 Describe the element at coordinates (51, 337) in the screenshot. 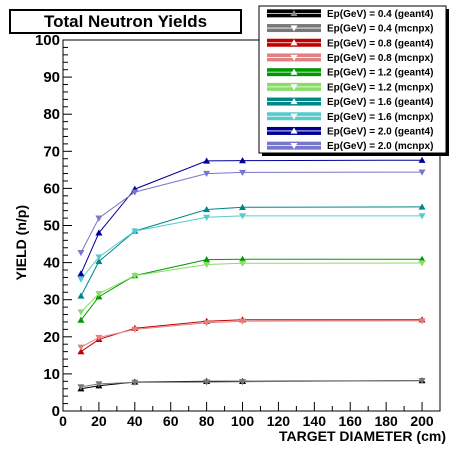

I see `y-tick-label: 20` at that location.